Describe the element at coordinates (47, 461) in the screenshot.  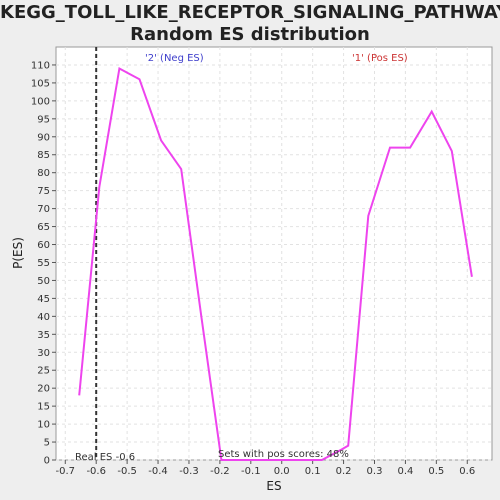
I see `y-tick-label: 0` at that location.